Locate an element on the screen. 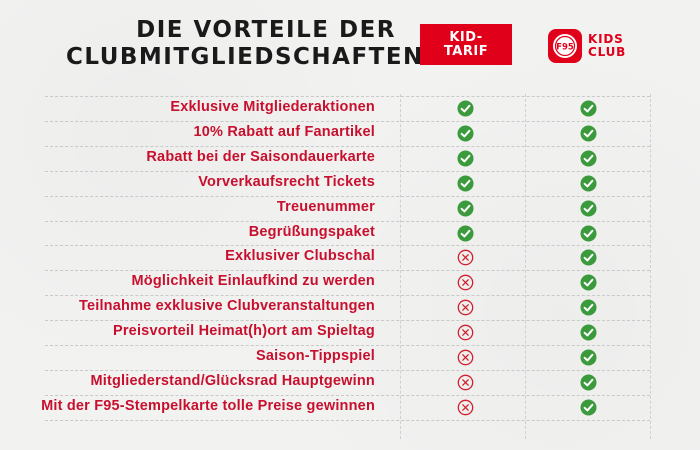 The height and width of the screenshot is (450, 700). benefit-label: Begrüßungspaket is located at coordinates (311, 231).